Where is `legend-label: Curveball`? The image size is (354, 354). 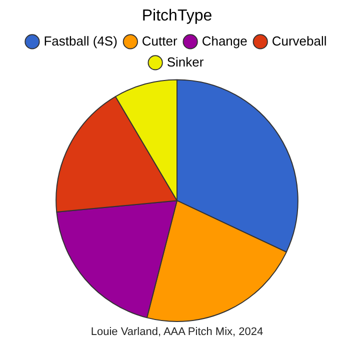
legend-label: Curveball is located at coordinates (299, 40).